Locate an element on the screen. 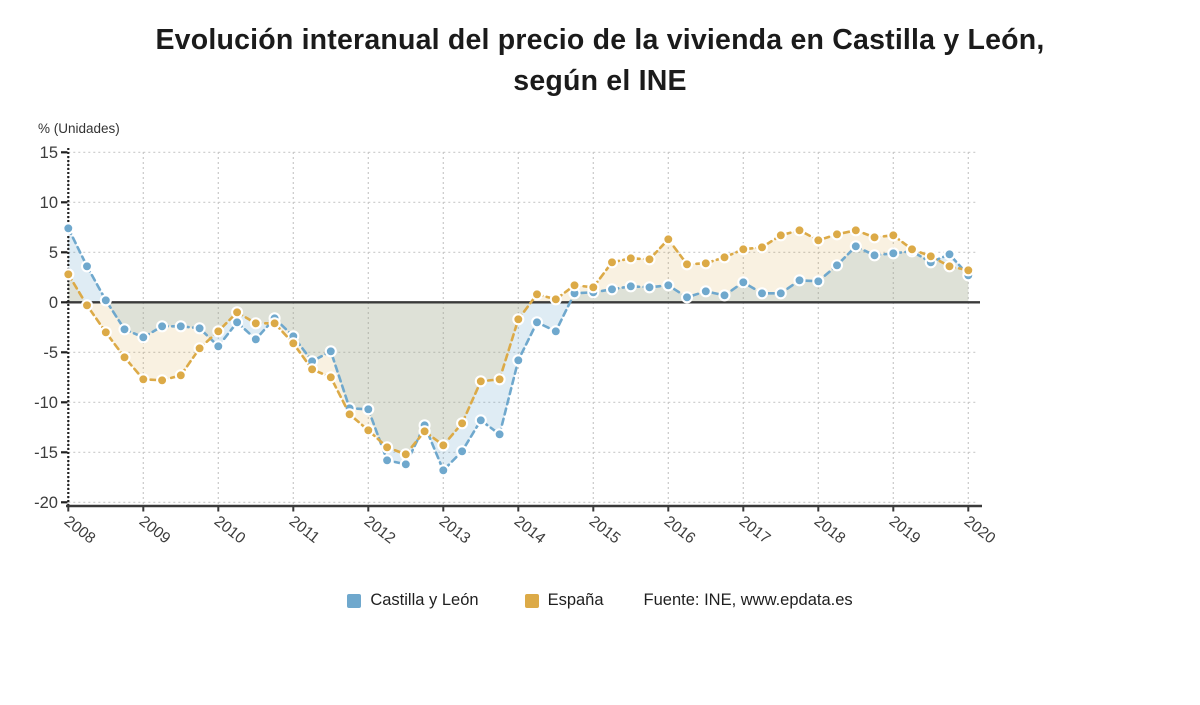  x-tick-label: 2009 is located at coordinates (155, 530).